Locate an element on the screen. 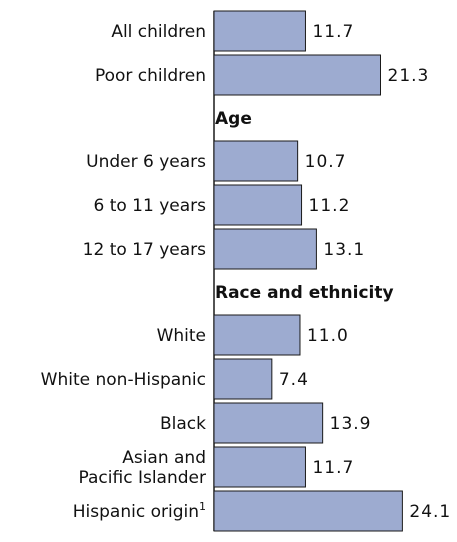 This screenshot has width=457, height=542. group-heading: Age is located at coordinates (233, 119).